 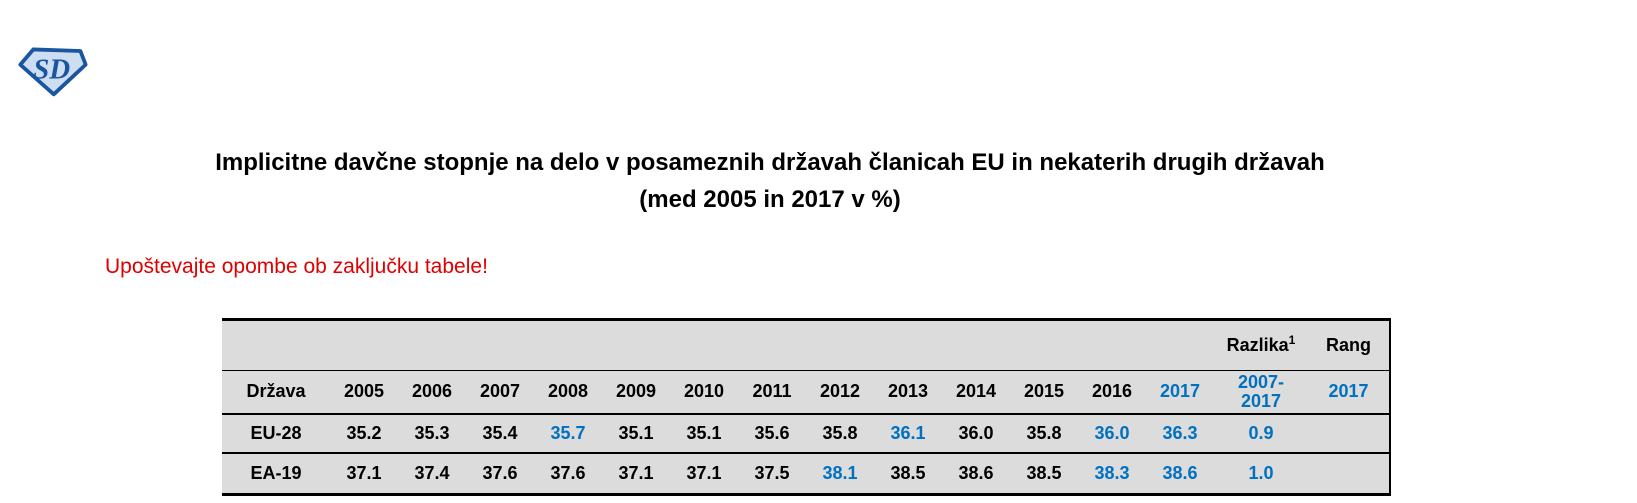 What do you see at coordinates (500, 433) in the screenshot?
I see `value-cell: 35.4` at bounding box center [500, 433].